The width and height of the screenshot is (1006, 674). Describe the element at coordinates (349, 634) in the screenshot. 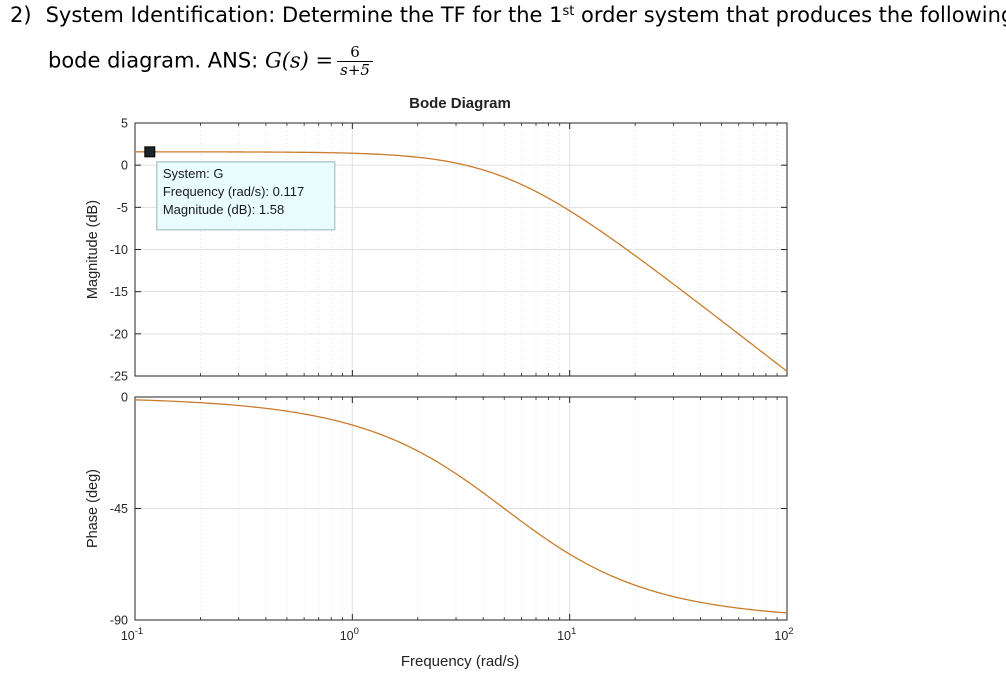

I see `x-tick-label: 10⁰` at that location.